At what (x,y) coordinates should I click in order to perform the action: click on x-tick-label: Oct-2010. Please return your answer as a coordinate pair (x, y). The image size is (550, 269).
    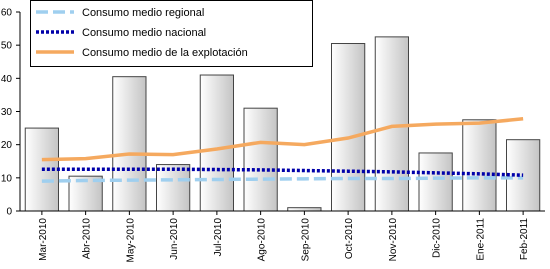
    Looking at the image, I should click on (349, 239).